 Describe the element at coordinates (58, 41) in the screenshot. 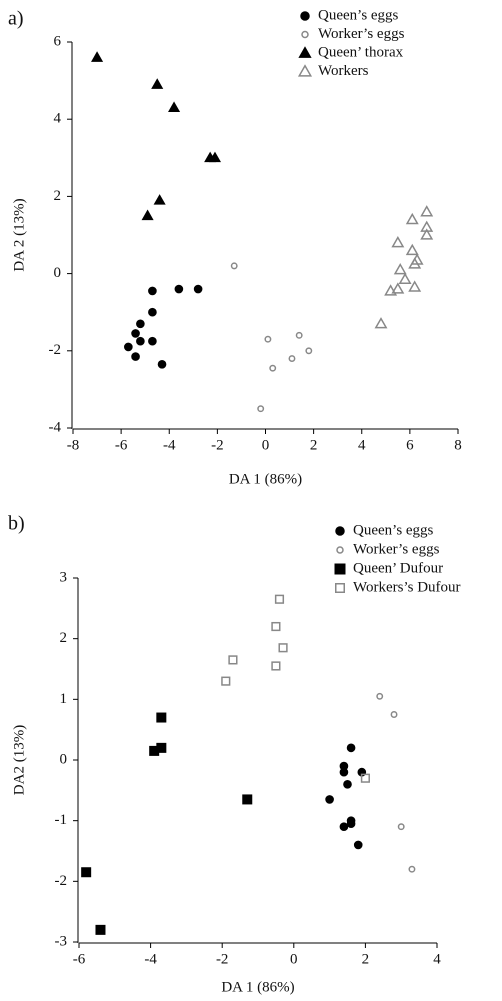

I see `y-tick-label: 6` at that location.